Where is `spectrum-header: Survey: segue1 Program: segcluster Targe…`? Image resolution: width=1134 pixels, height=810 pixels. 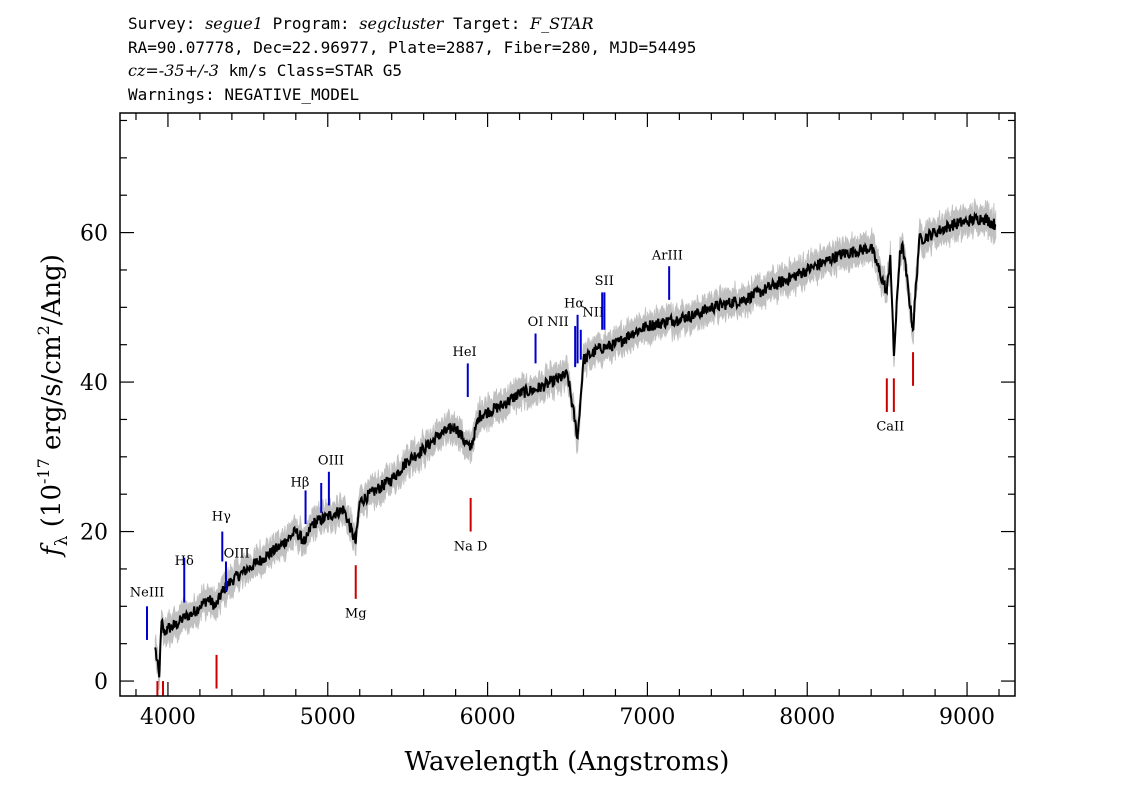
spectrum-header: Survey: segue1 Program: segcluster Targe… is located at coordinates (578, 59).